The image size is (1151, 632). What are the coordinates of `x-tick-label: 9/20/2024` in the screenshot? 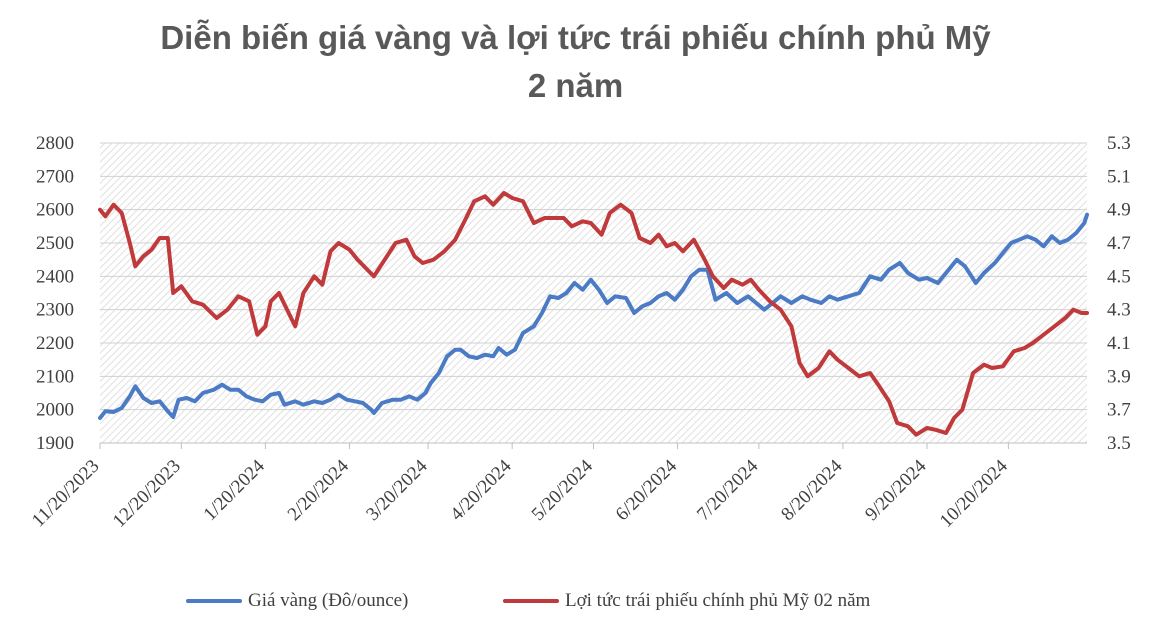 It's located at (896, 490).